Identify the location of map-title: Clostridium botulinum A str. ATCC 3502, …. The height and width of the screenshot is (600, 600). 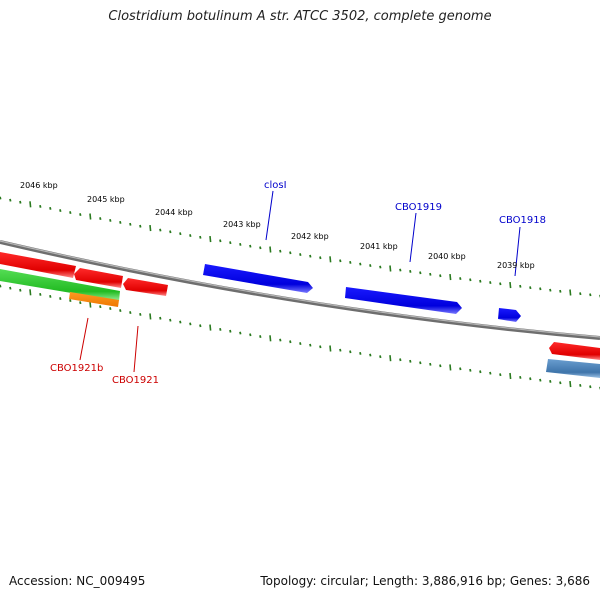
(300, 16).